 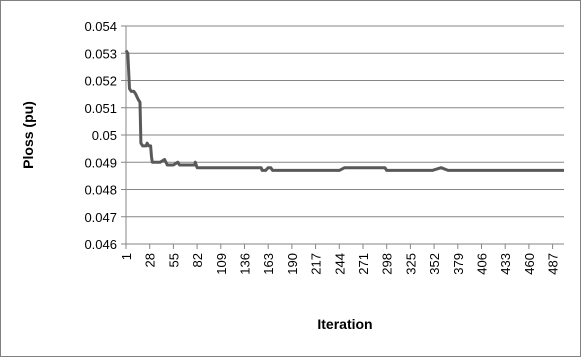 I want to click on x-tick-label: 136, so click(x=244, y=264).